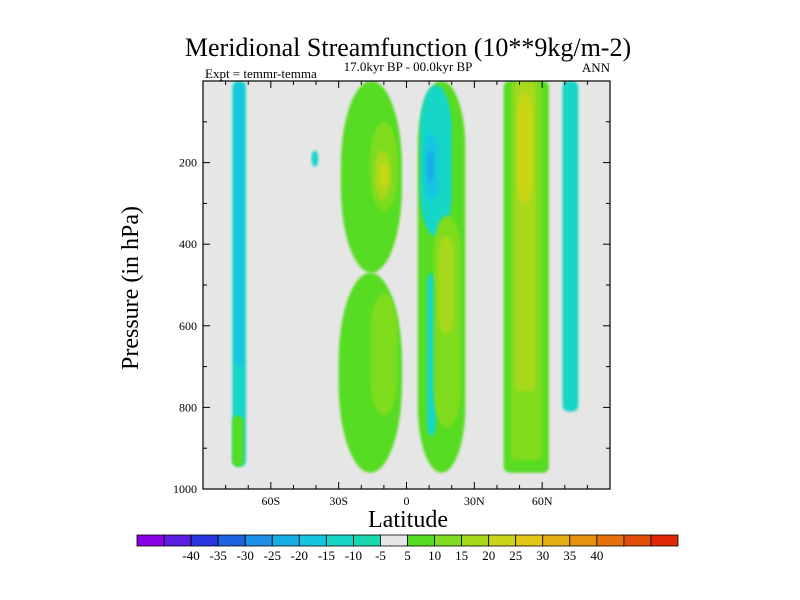 Image resolution: width=800 pixels, height=600 pixels. What do you see at coordinates (542, 501) in the screenshot?
I see `x-tick-label: 60N` at bounding box center [542, 501].